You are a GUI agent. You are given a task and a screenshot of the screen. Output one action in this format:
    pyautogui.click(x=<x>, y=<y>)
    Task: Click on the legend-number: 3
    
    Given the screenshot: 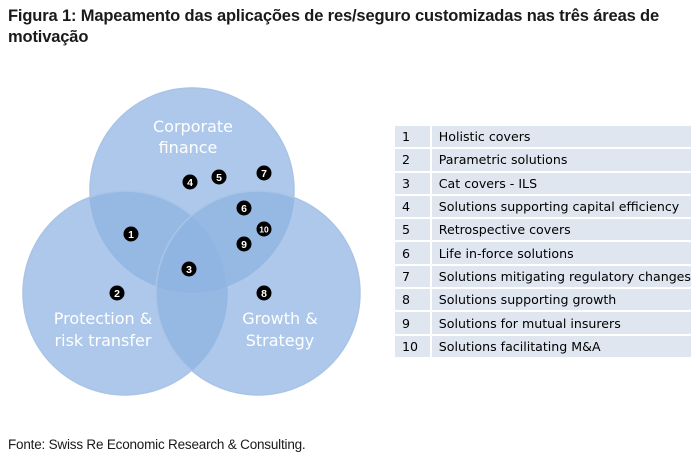 What is the action you would take?
    pyautogui.click(x=413, y=183)
    